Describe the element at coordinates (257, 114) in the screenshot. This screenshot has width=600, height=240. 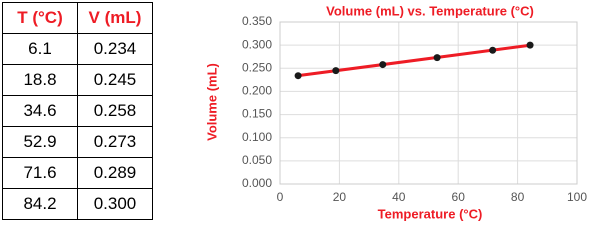
I see `y-tick-label: 0.150` at that location.